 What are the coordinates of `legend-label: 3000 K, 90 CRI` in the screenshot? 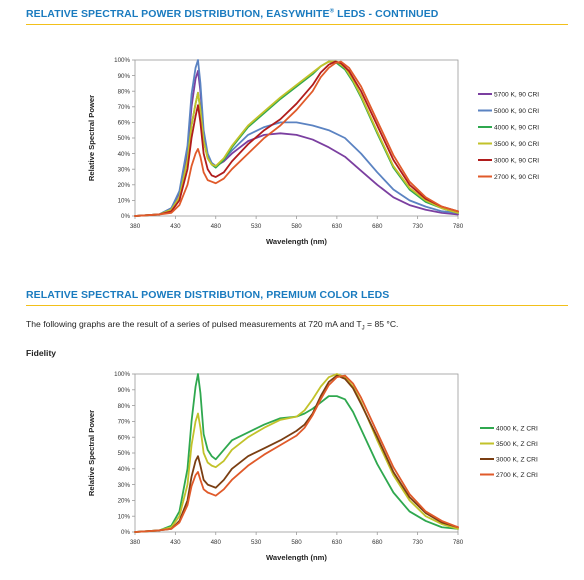 It's located at (516, 160).